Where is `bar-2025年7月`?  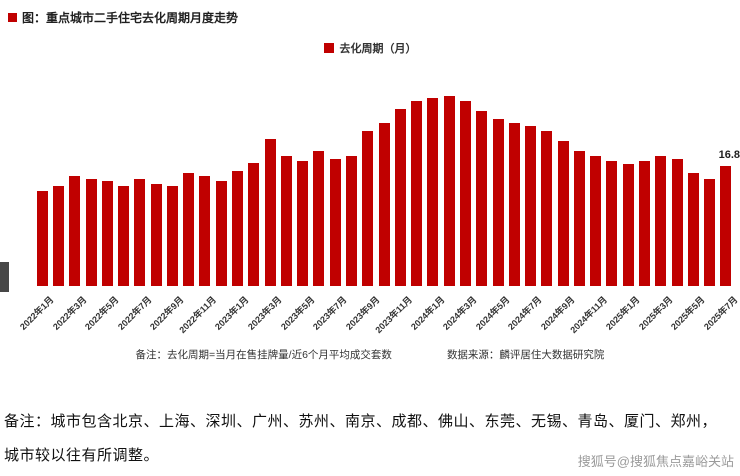
bar-2025年7月 is located at coordinates (726, 226).